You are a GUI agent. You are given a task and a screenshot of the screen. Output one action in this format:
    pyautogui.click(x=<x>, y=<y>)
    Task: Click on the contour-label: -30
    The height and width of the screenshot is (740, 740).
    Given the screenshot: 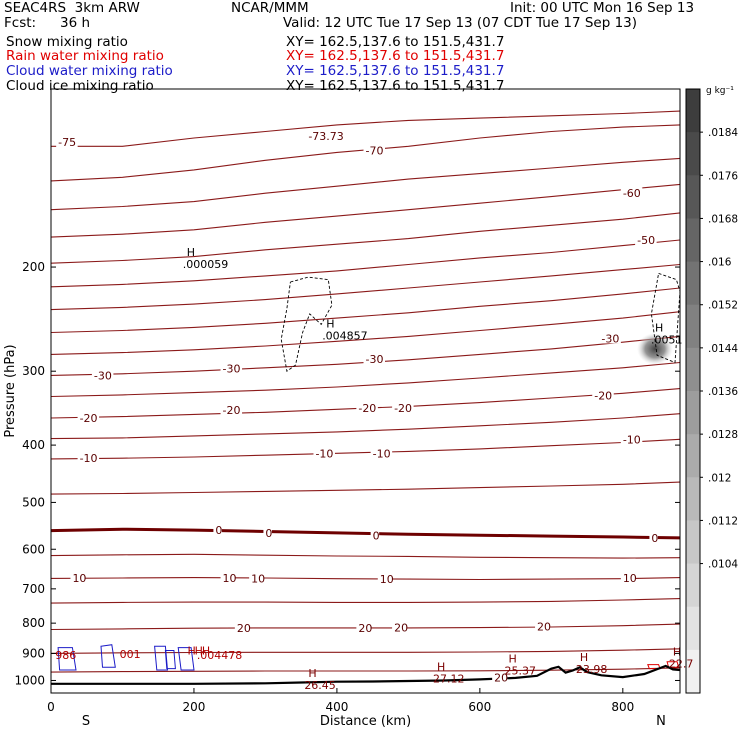 What is the action you would take?
    pyautogui.click(x=232, y=369)
    